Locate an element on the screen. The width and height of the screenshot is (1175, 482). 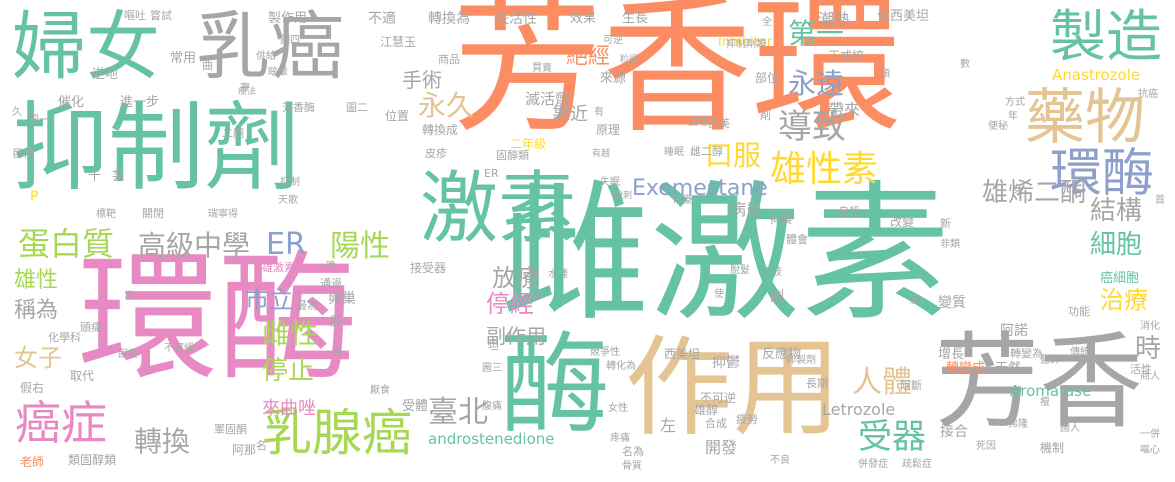
word-swelling: 腫 is located at coordinates (537, 296).